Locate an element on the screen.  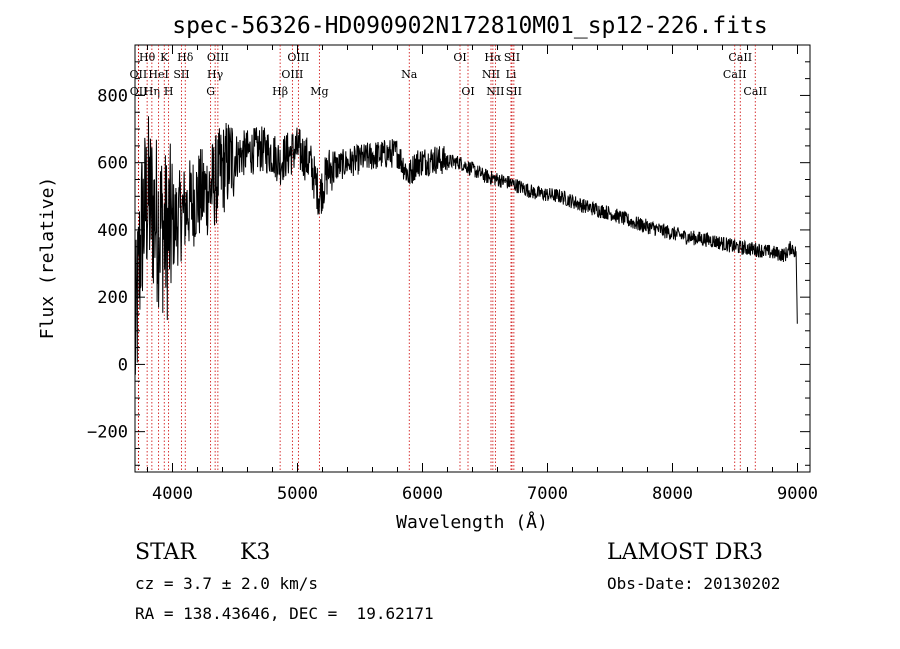
line-marker-label: Na is located at coordinates (409, 74).